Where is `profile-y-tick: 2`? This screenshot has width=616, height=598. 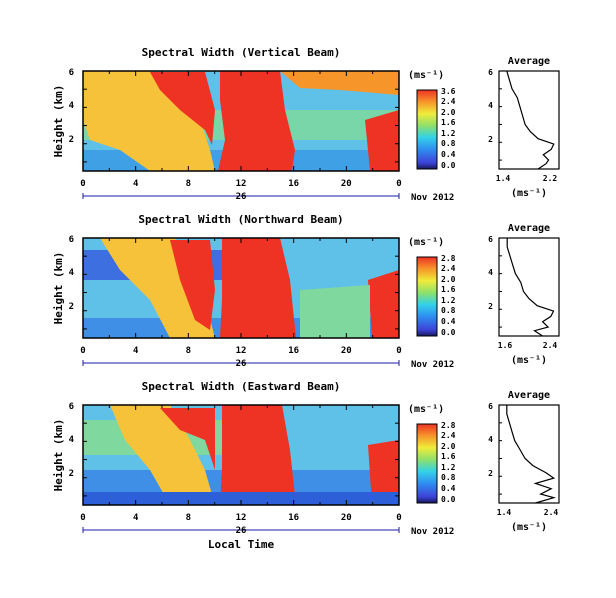
profile-y-tick: 2 is located at coordinates (490, 306).